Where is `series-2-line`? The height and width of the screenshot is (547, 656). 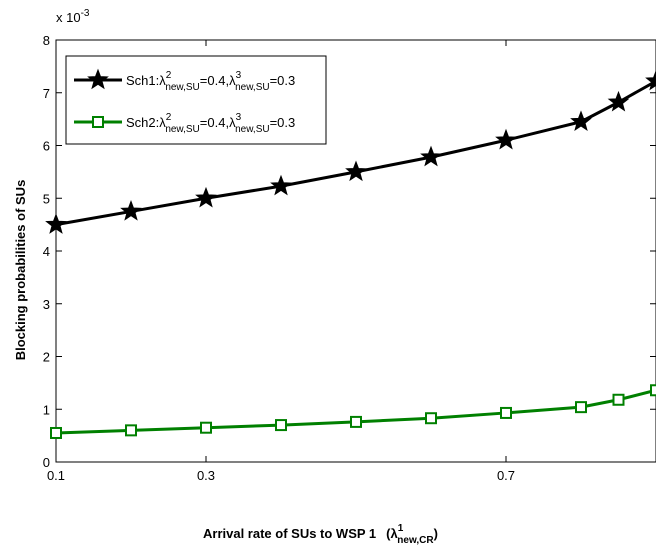
series-2-line is located at coordinates (355, 411).